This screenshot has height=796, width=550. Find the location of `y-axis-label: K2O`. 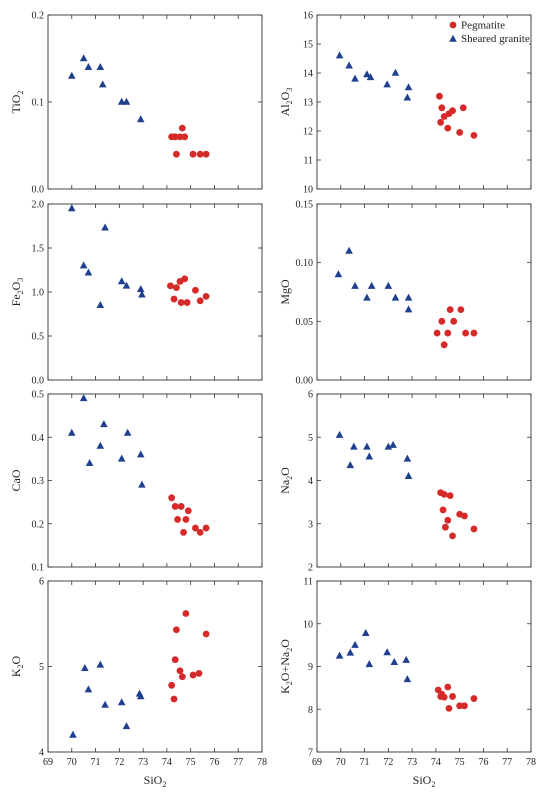

y-axis-label: K2O is located at coordinates (17, 667).